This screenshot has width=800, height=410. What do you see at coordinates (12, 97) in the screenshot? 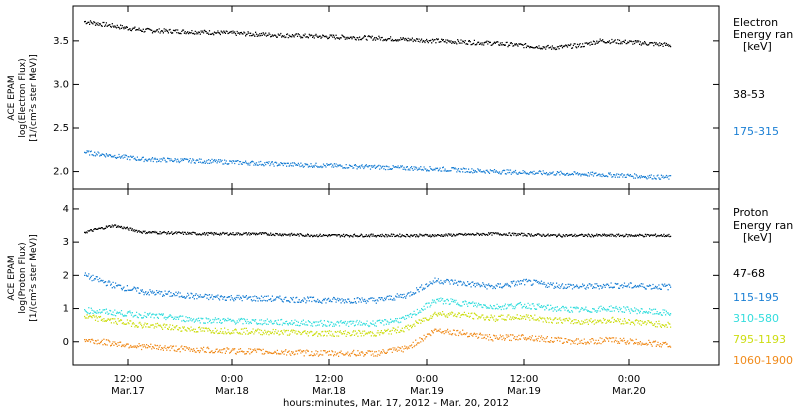
I see `electron-ytitle-1: ACE EPAM` at bounding box center [12, 97].